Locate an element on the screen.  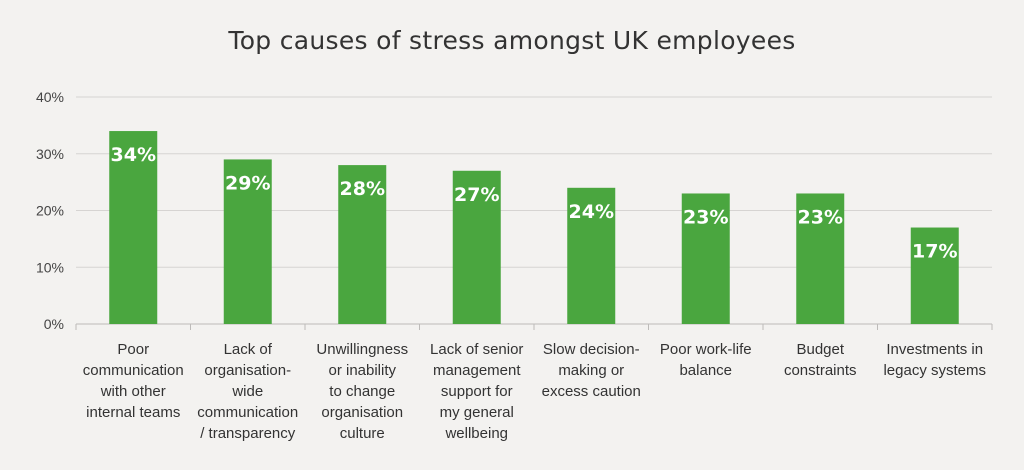
category-label: Investments in legacy systems is located at coordinates (934, 360).